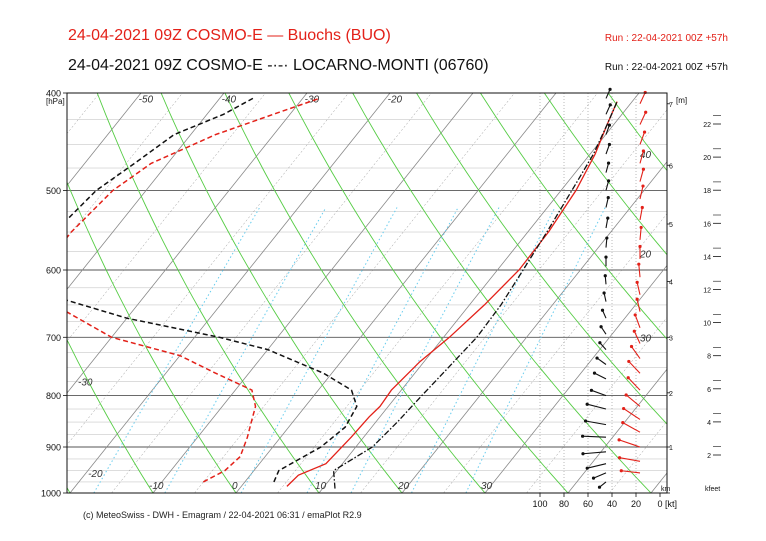 The height and width of the screenshot is (541, 766). What do you see at coordinates (55, 101) in the screenshot?
I see `pressure-axis-unit: [hPa]` at bounding box center [55, 101].